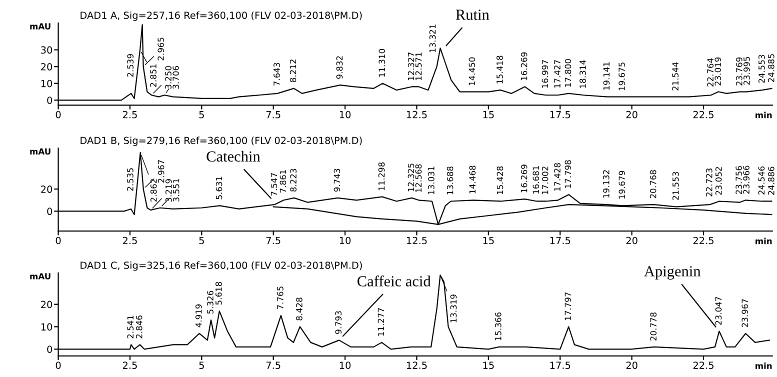  What do you see at coordinates (418, 66) in the screenshot?
I see `annotation: 12.571` at bounding box center [418, 66].